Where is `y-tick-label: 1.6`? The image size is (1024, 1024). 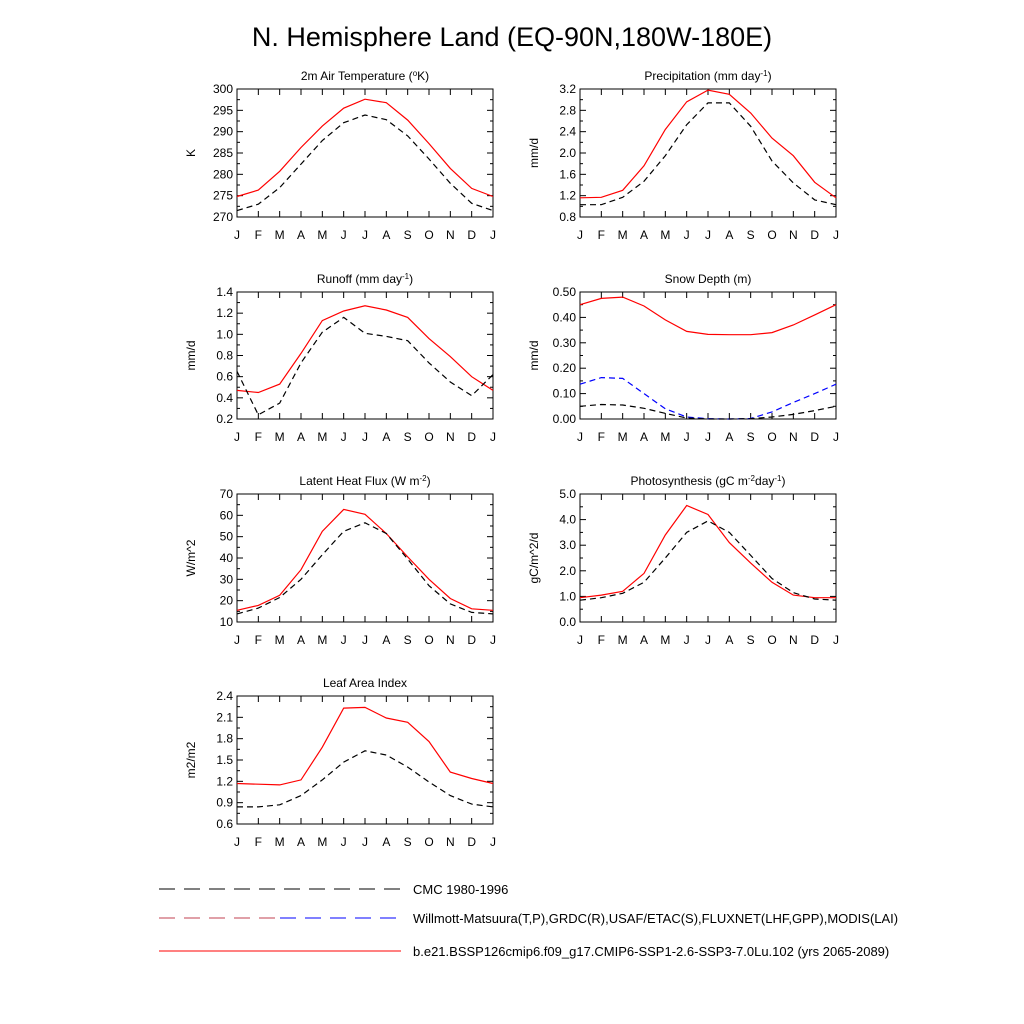
y-tick-label: 1.6 is located at coordinates (567, 174).